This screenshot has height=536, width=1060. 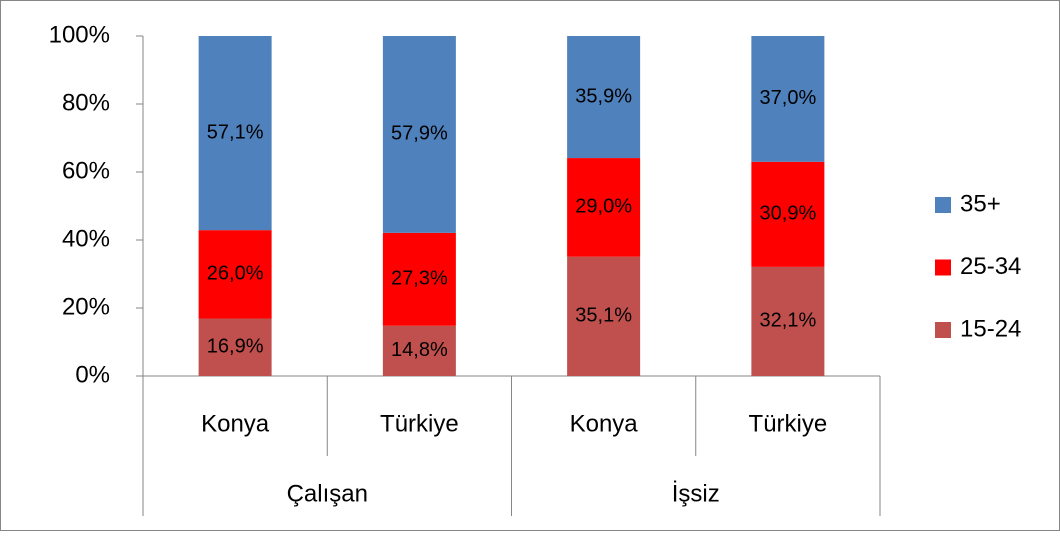 What do you see at coordinates (86, 306) in the screenshot?
I see `y-tick-label: 20%` at bounding box center [86, 306].